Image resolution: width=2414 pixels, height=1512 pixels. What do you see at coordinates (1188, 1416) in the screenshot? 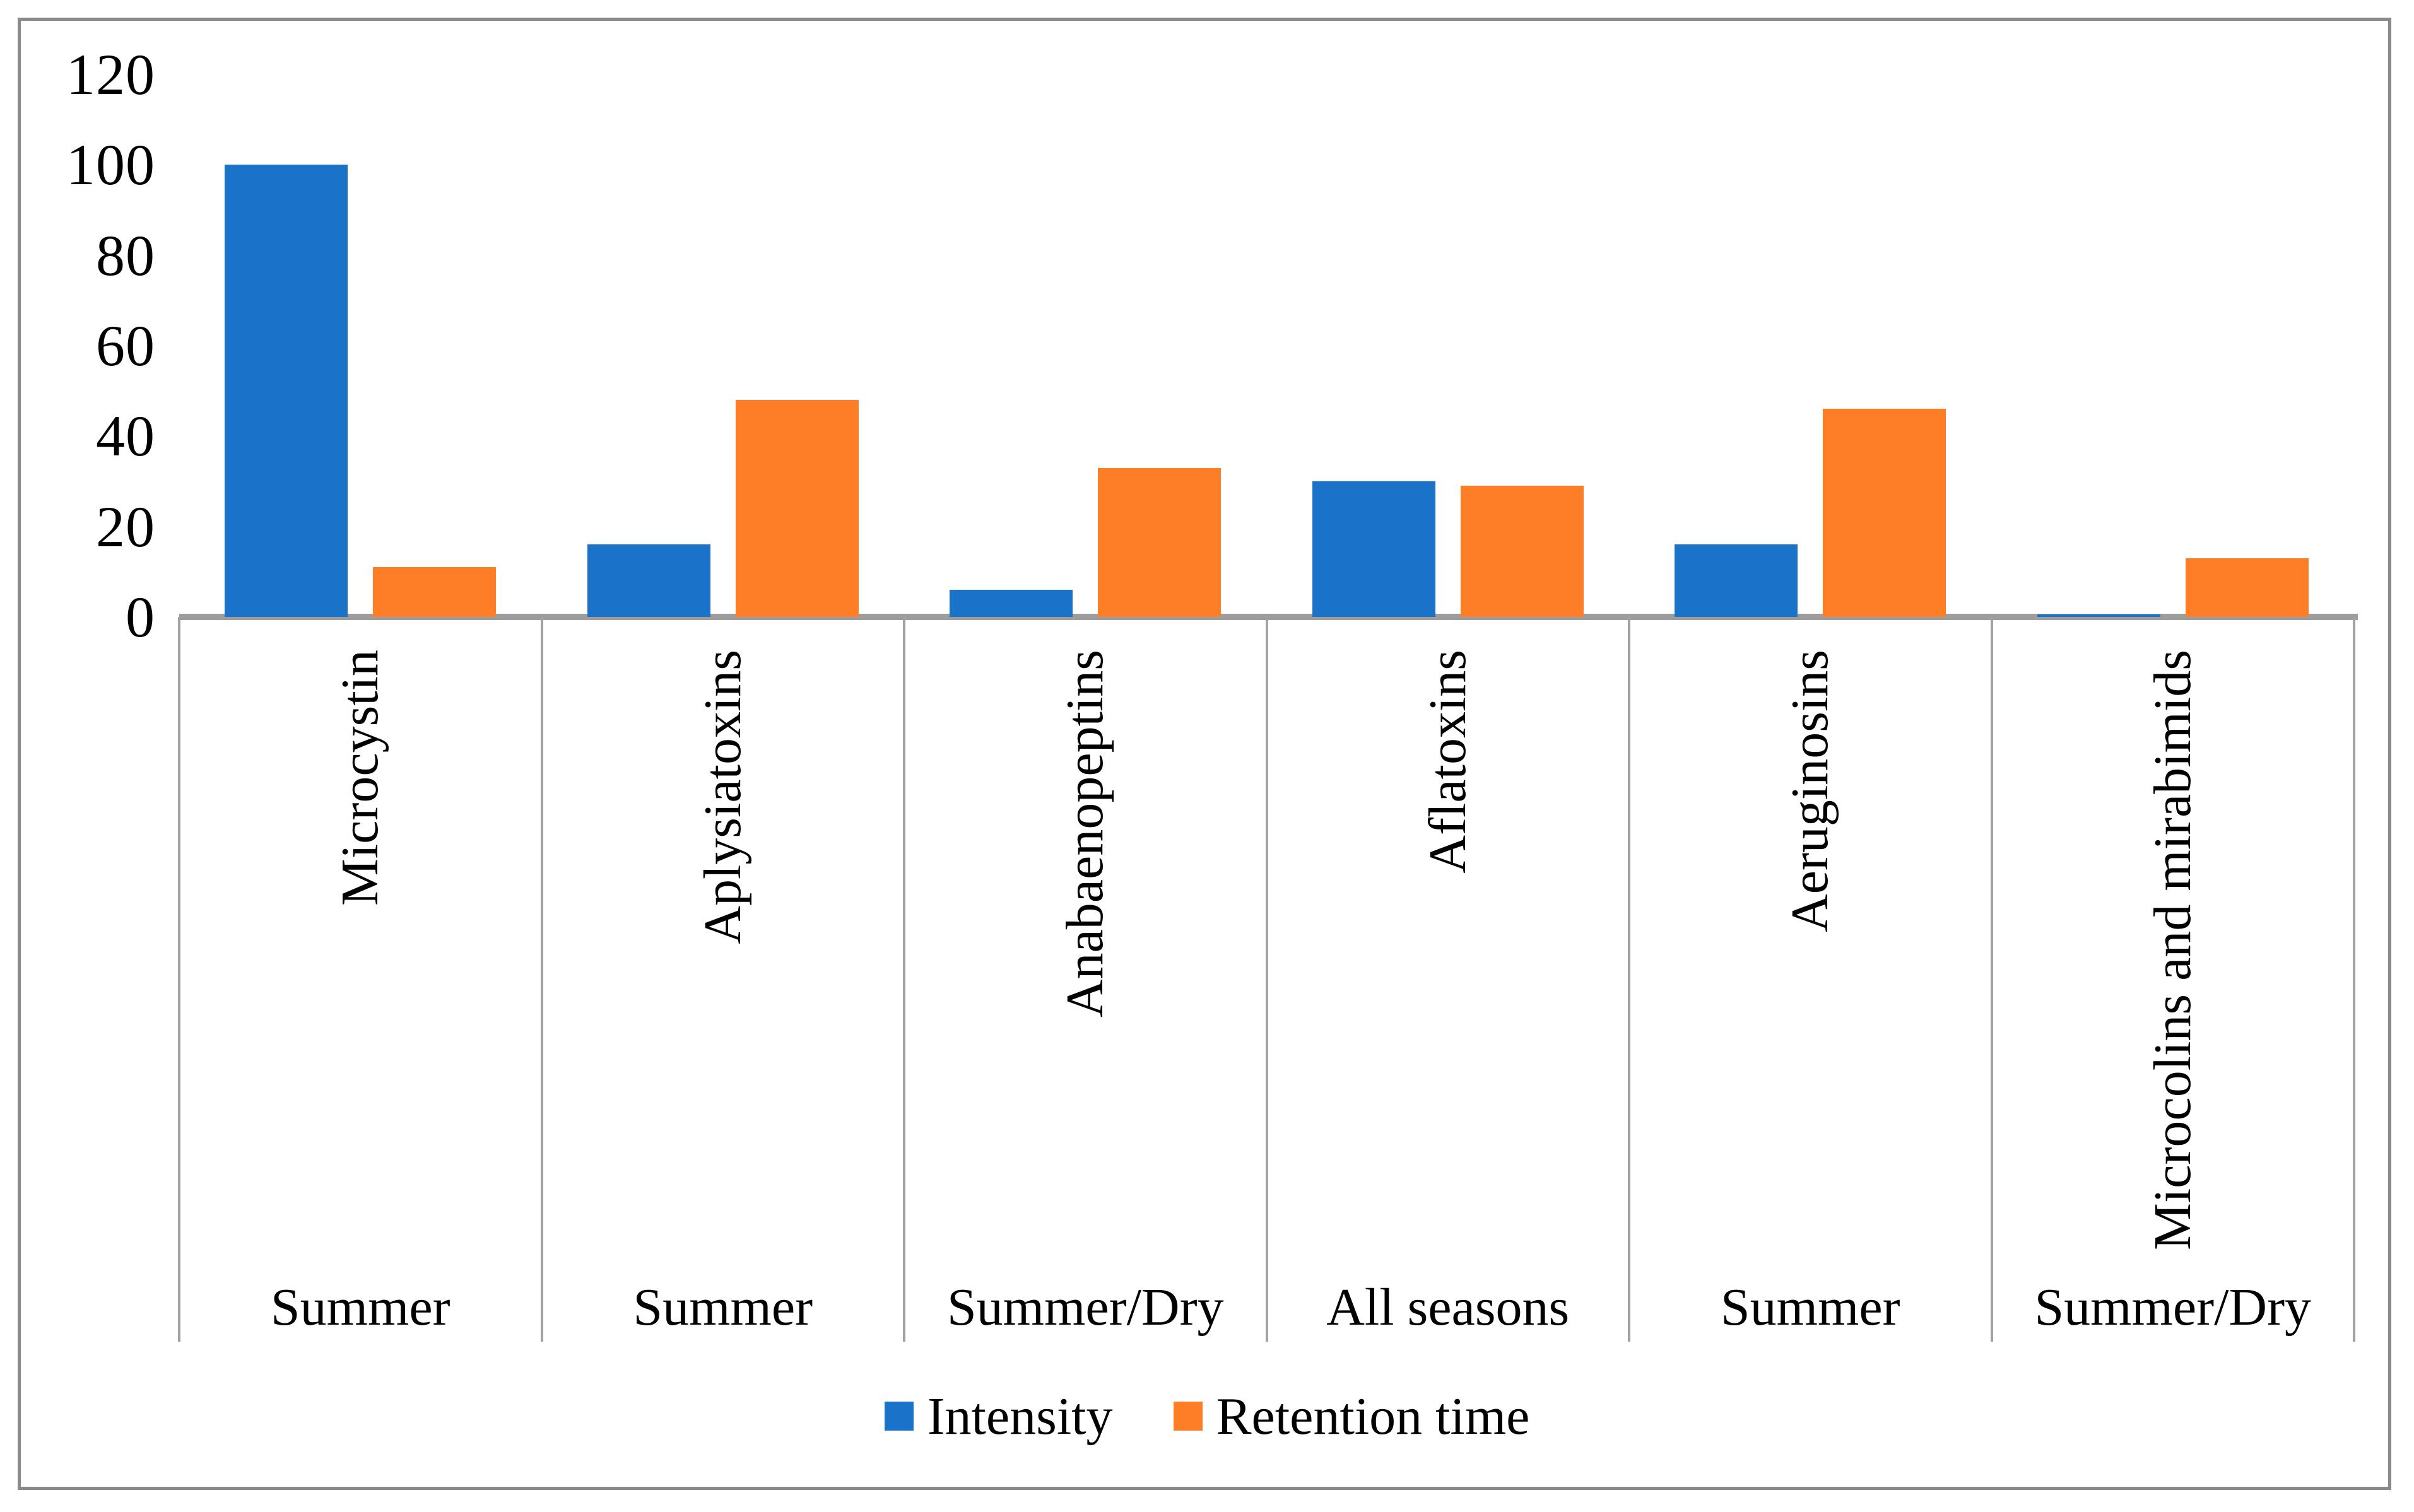
I see `legend-swatch-retention-time` at bounding box center [1188, 1416].